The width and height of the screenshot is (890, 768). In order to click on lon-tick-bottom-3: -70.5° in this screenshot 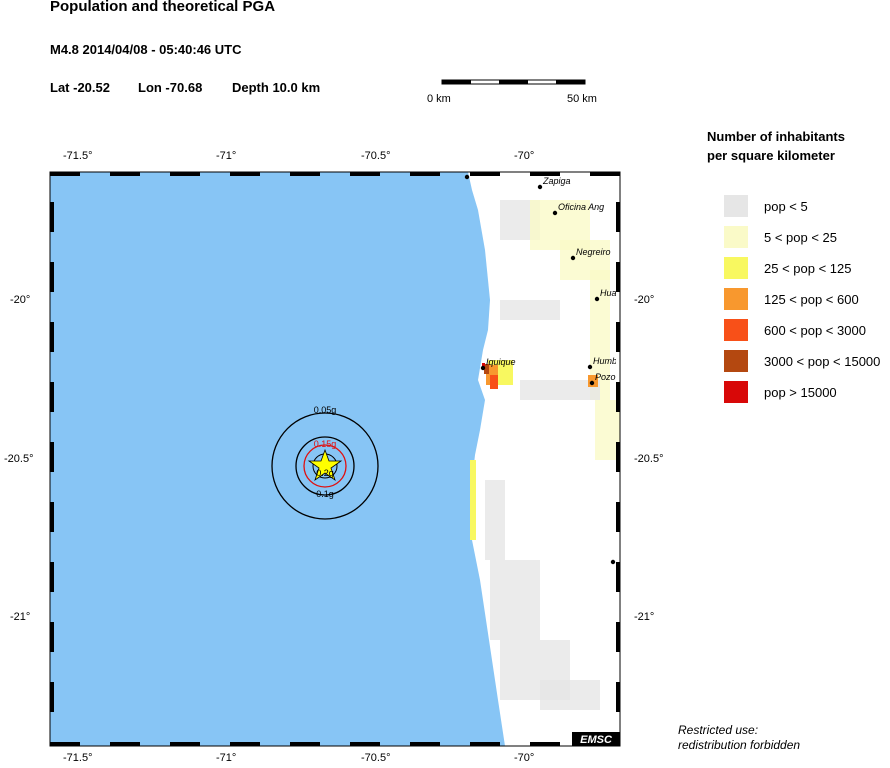, I will do `click(376, 758)`.